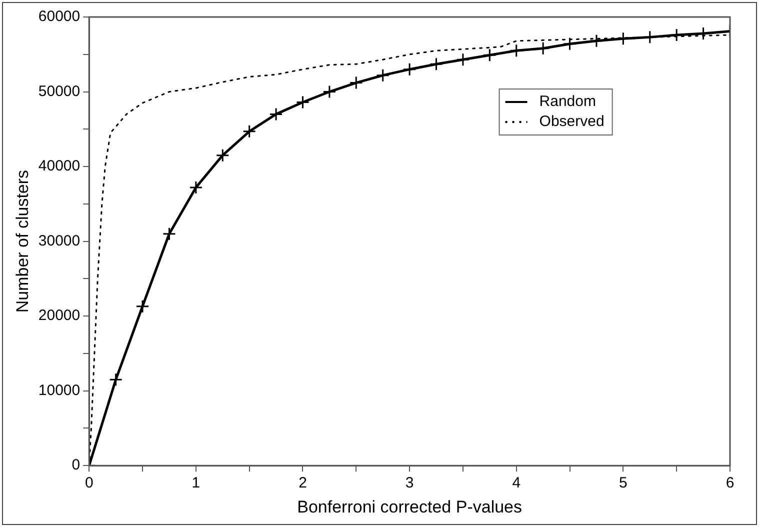 This screenshot has height=527, width=759. I want to click on y-tick-label: 60000, so click(59, 17).